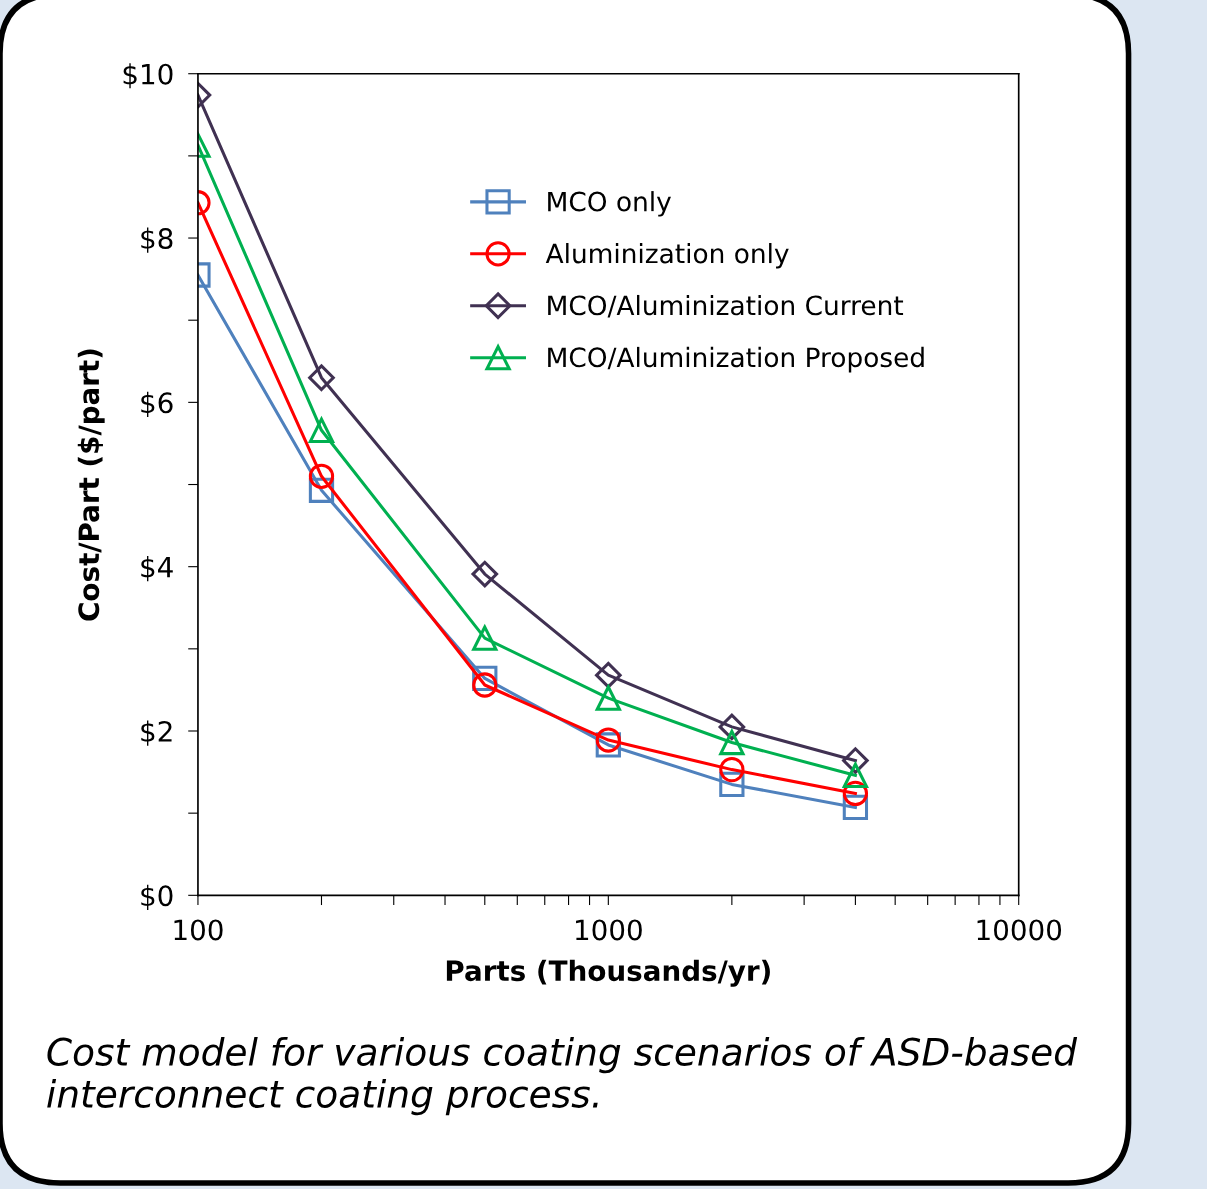 Image resolution: width=1207 pixels, height=1189 pixels. I want to click on y-tick-label: $2, so click(156, 733).